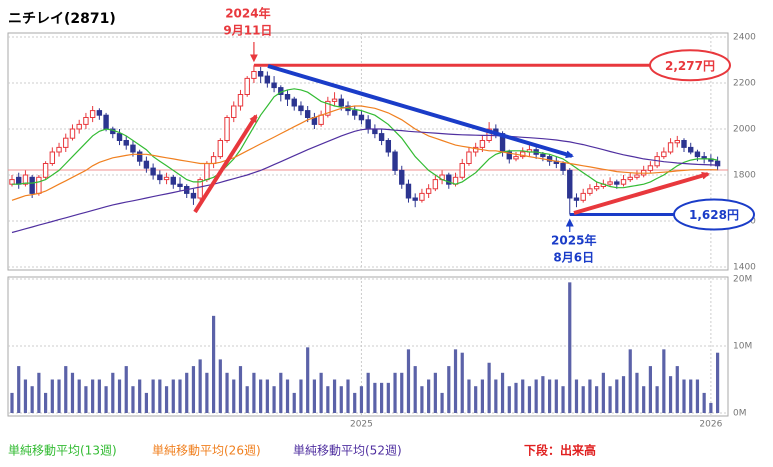 The image size is (773, 467). Describe the element at coordinates (573, 240) in the screenshot. I see `date-label: 2025年` at that location.